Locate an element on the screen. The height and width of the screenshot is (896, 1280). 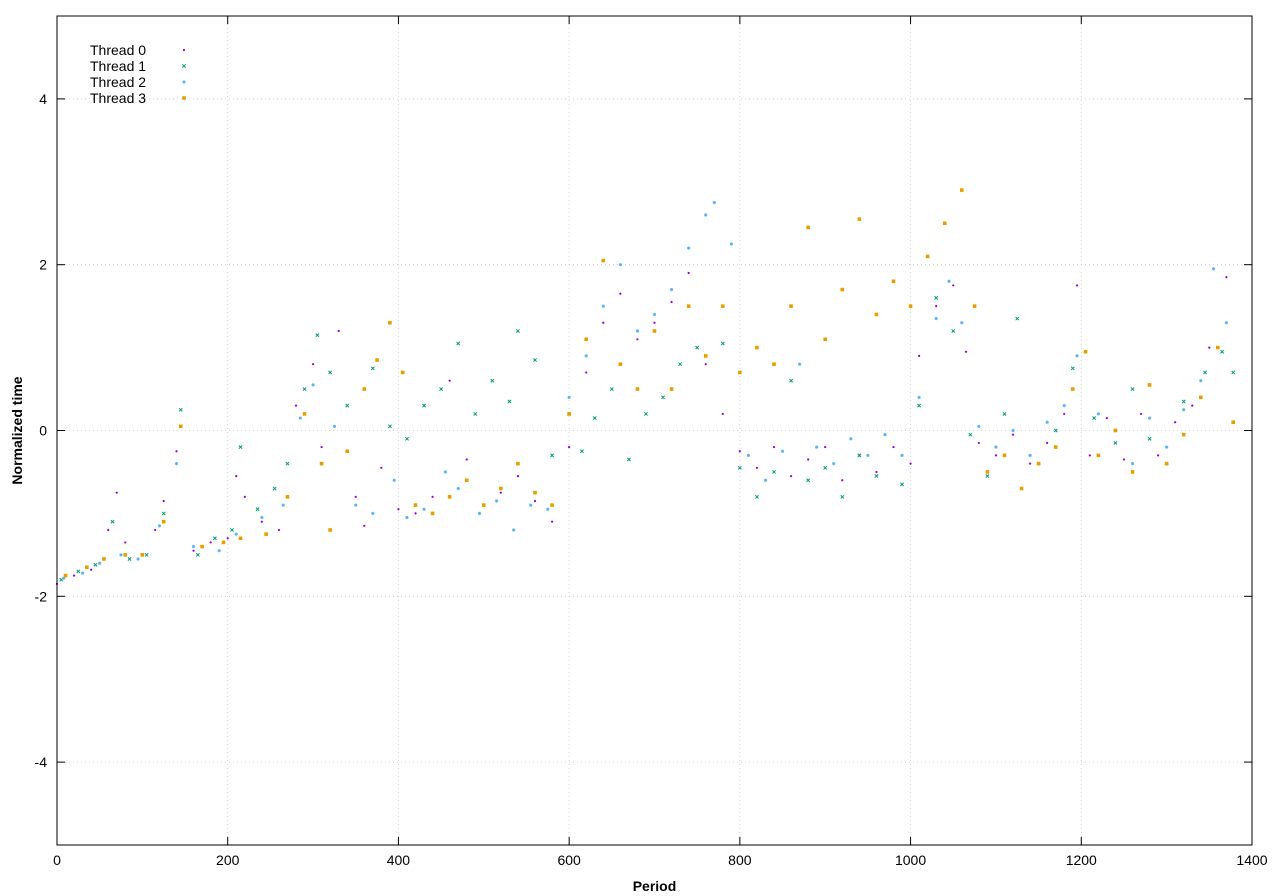
y-tick-label: 0 is located at coordinates (43, 431).